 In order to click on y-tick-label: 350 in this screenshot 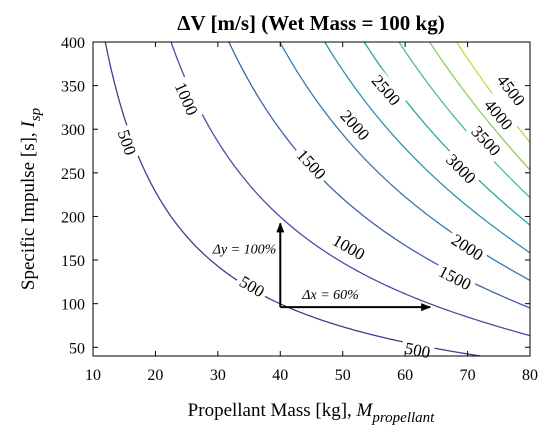, I will do `click(73, 87)`.